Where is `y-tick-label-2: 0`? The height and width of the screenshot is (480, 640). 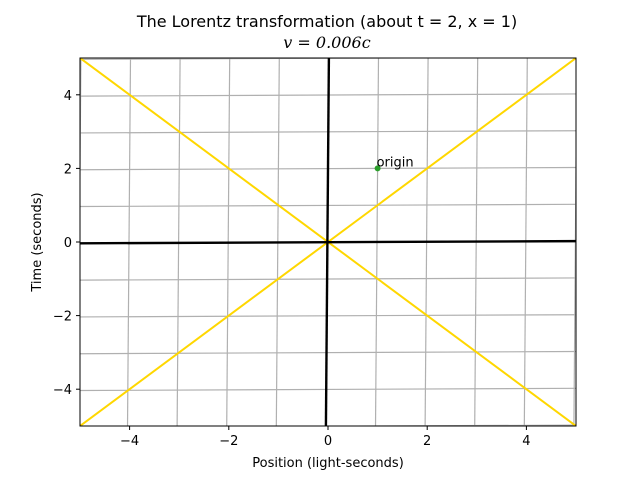 y-tick-label-2: 0 is located at coordinates (68, 243).